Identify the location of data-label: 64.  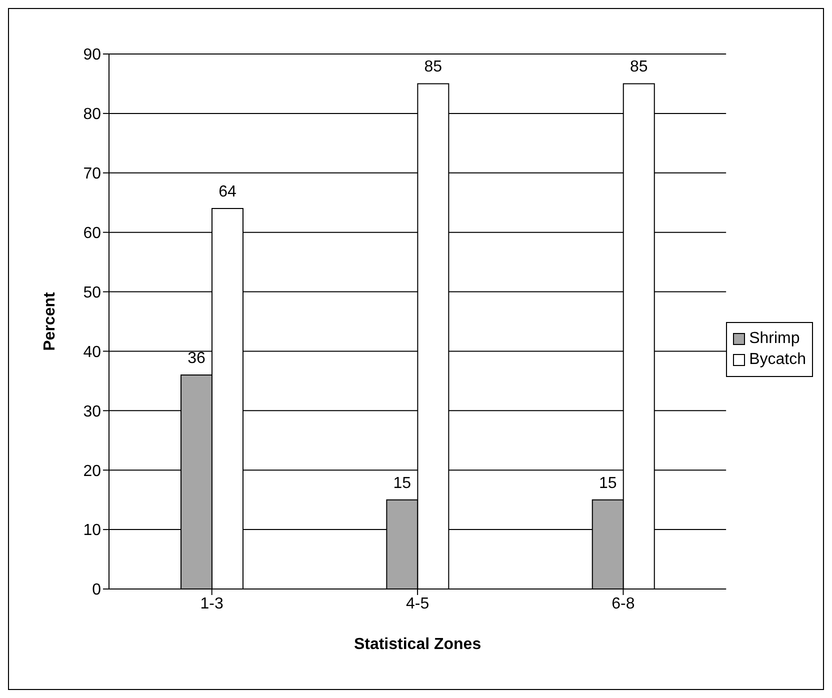
(227, 192).